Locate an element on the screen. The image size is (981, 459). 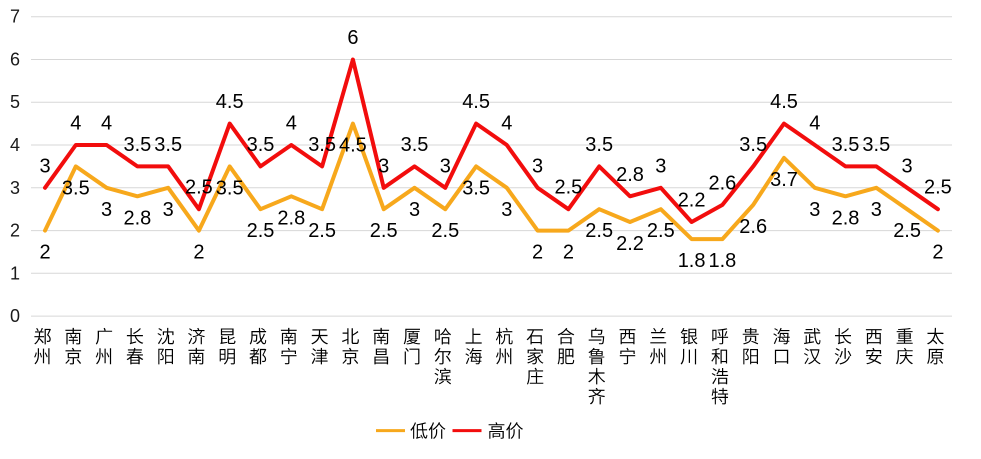
svg-text: 5 is located at coordinates (15, 102).